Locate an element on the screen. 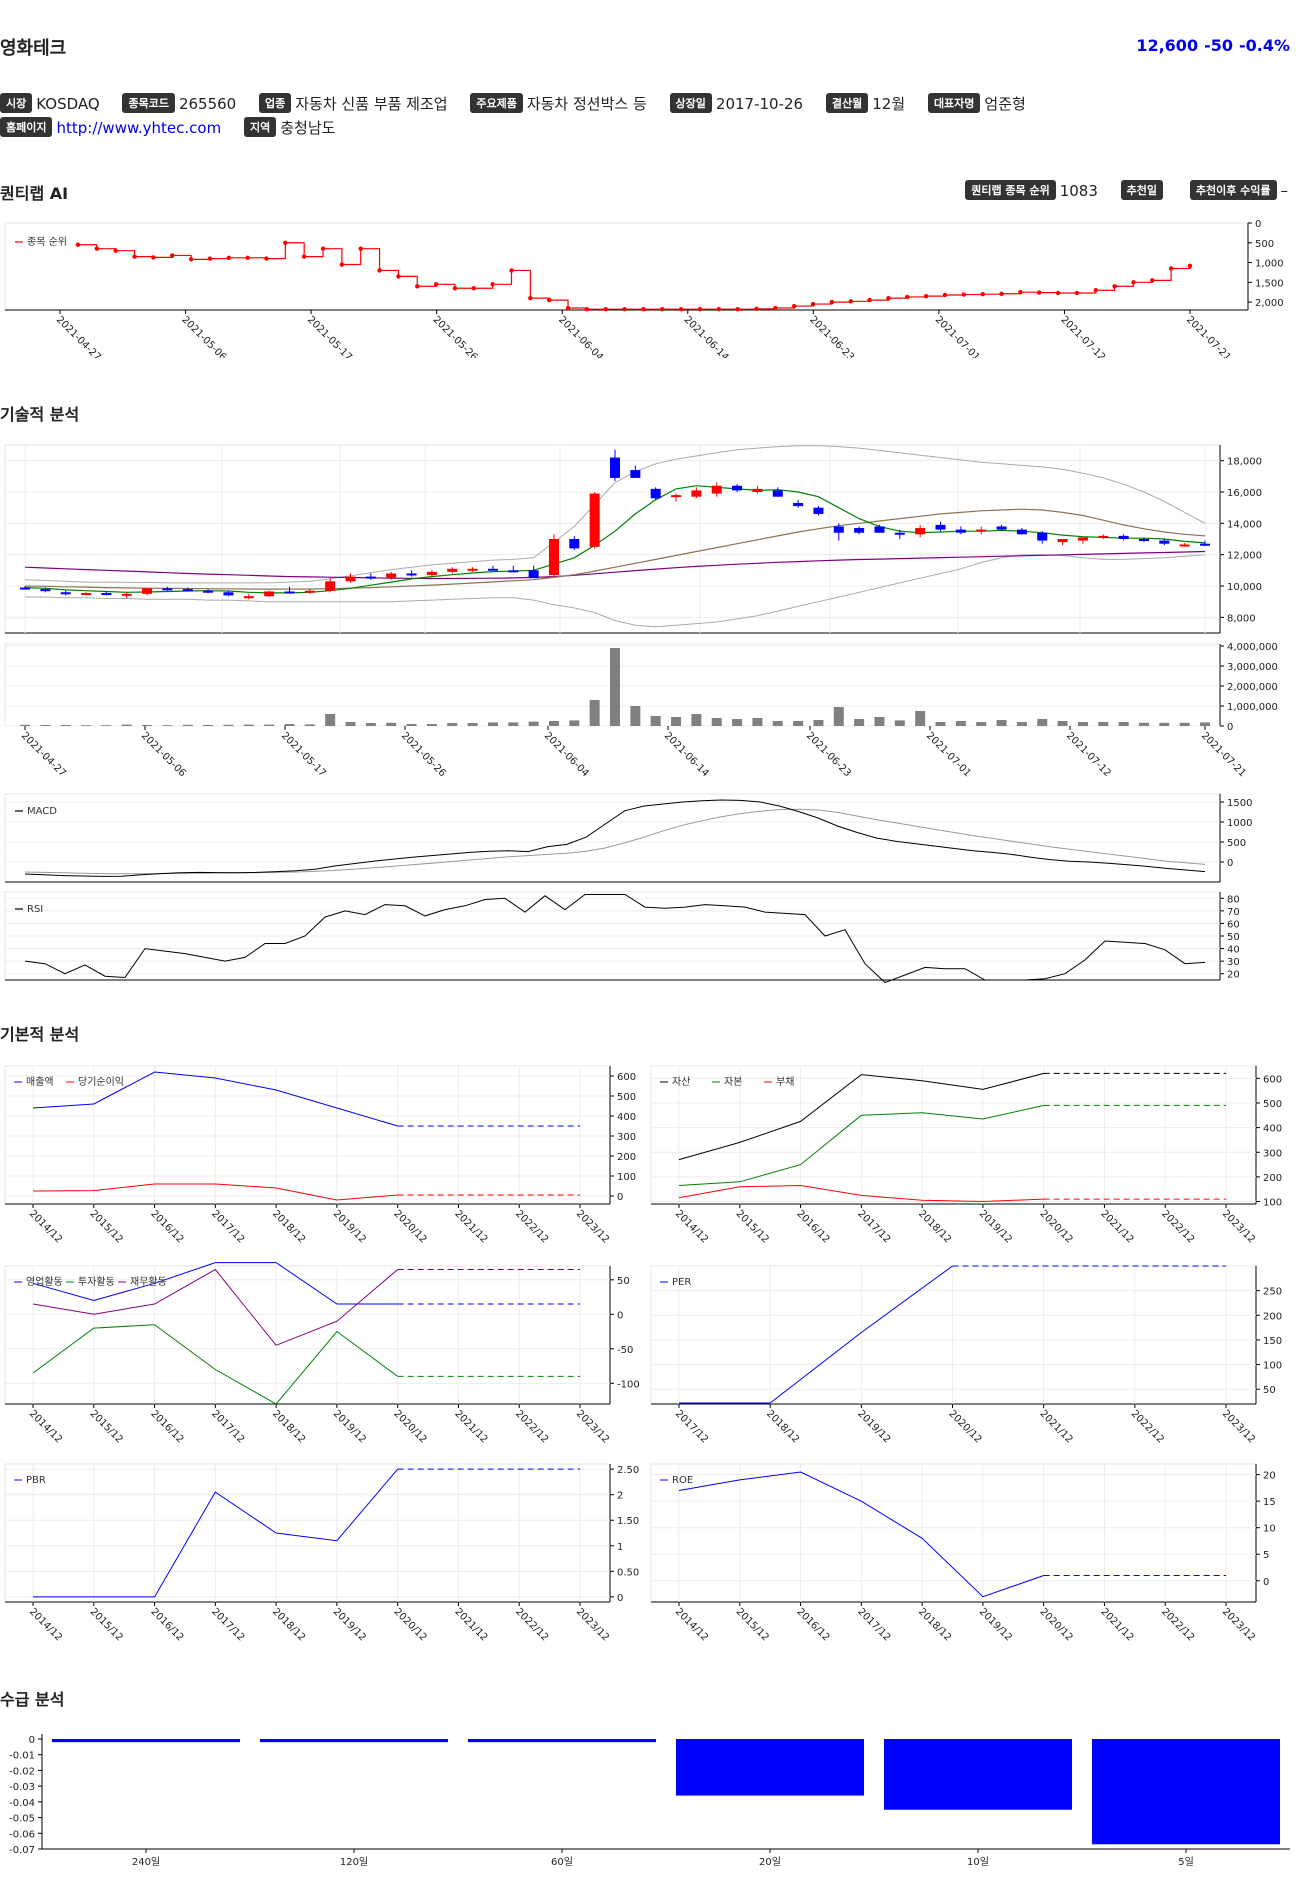 Image resolution: width=1296 pixels, height=1893 pixels. macd-frame is located at coordinates (612, 838).